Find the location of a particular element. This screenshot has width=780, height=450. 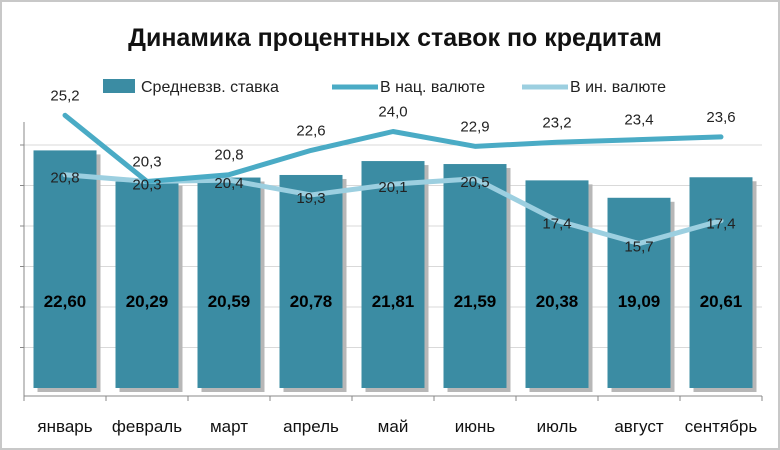

national-currency-value-label: 24,0 is located at coordinates (392, 112).